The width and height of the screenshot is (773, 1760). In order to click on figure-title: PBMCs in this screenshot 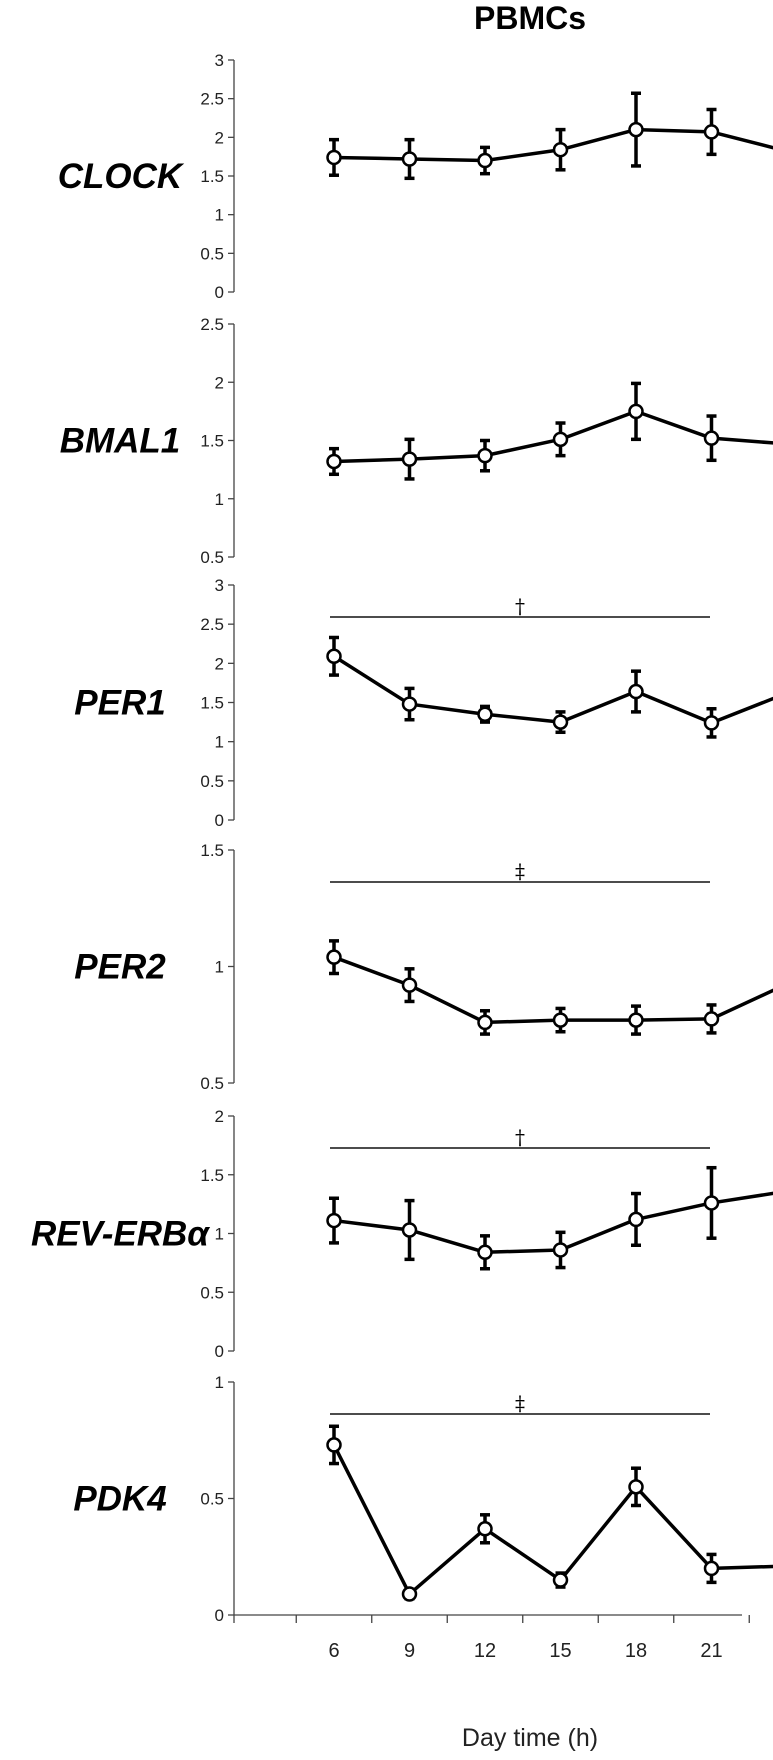, I will do `click(530, 18)`.